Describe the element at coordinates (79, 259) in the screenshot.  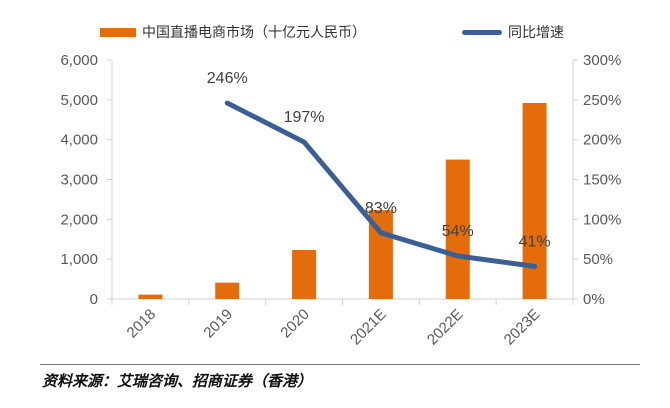
I see `left-tick-label: 1,000` at that location.